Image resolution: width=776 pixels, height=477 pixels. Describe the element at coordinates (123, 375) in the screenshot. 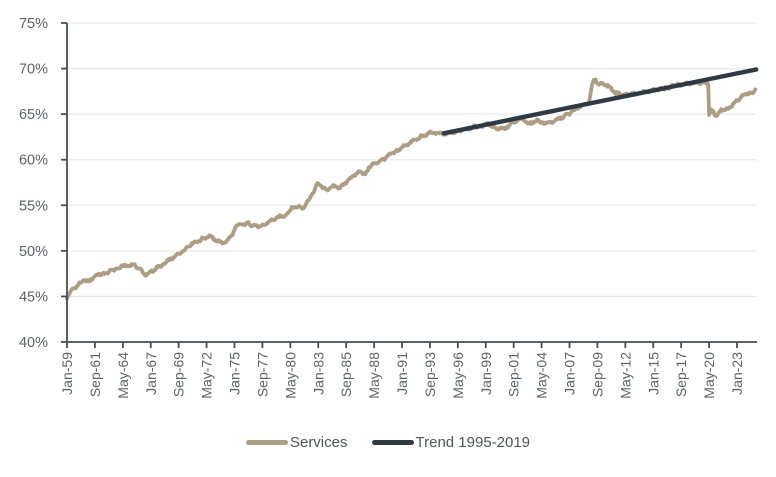

I see `x-tick-label: May-64` at that location.